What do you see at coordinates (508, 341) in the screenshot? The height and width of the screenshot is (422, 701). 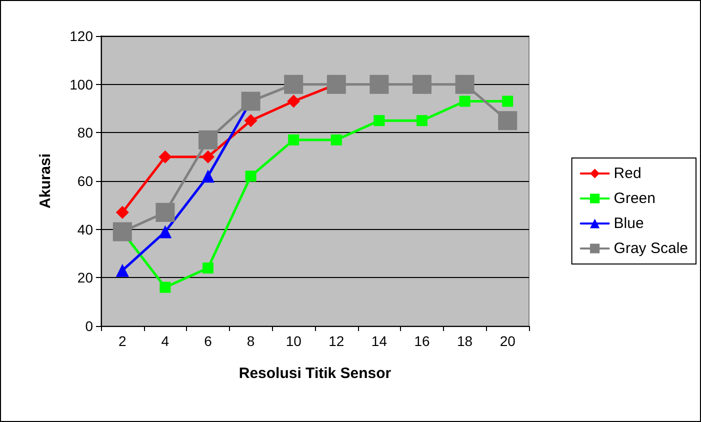 I see `x-tick-label: 20` at bounding box center [508, 341].